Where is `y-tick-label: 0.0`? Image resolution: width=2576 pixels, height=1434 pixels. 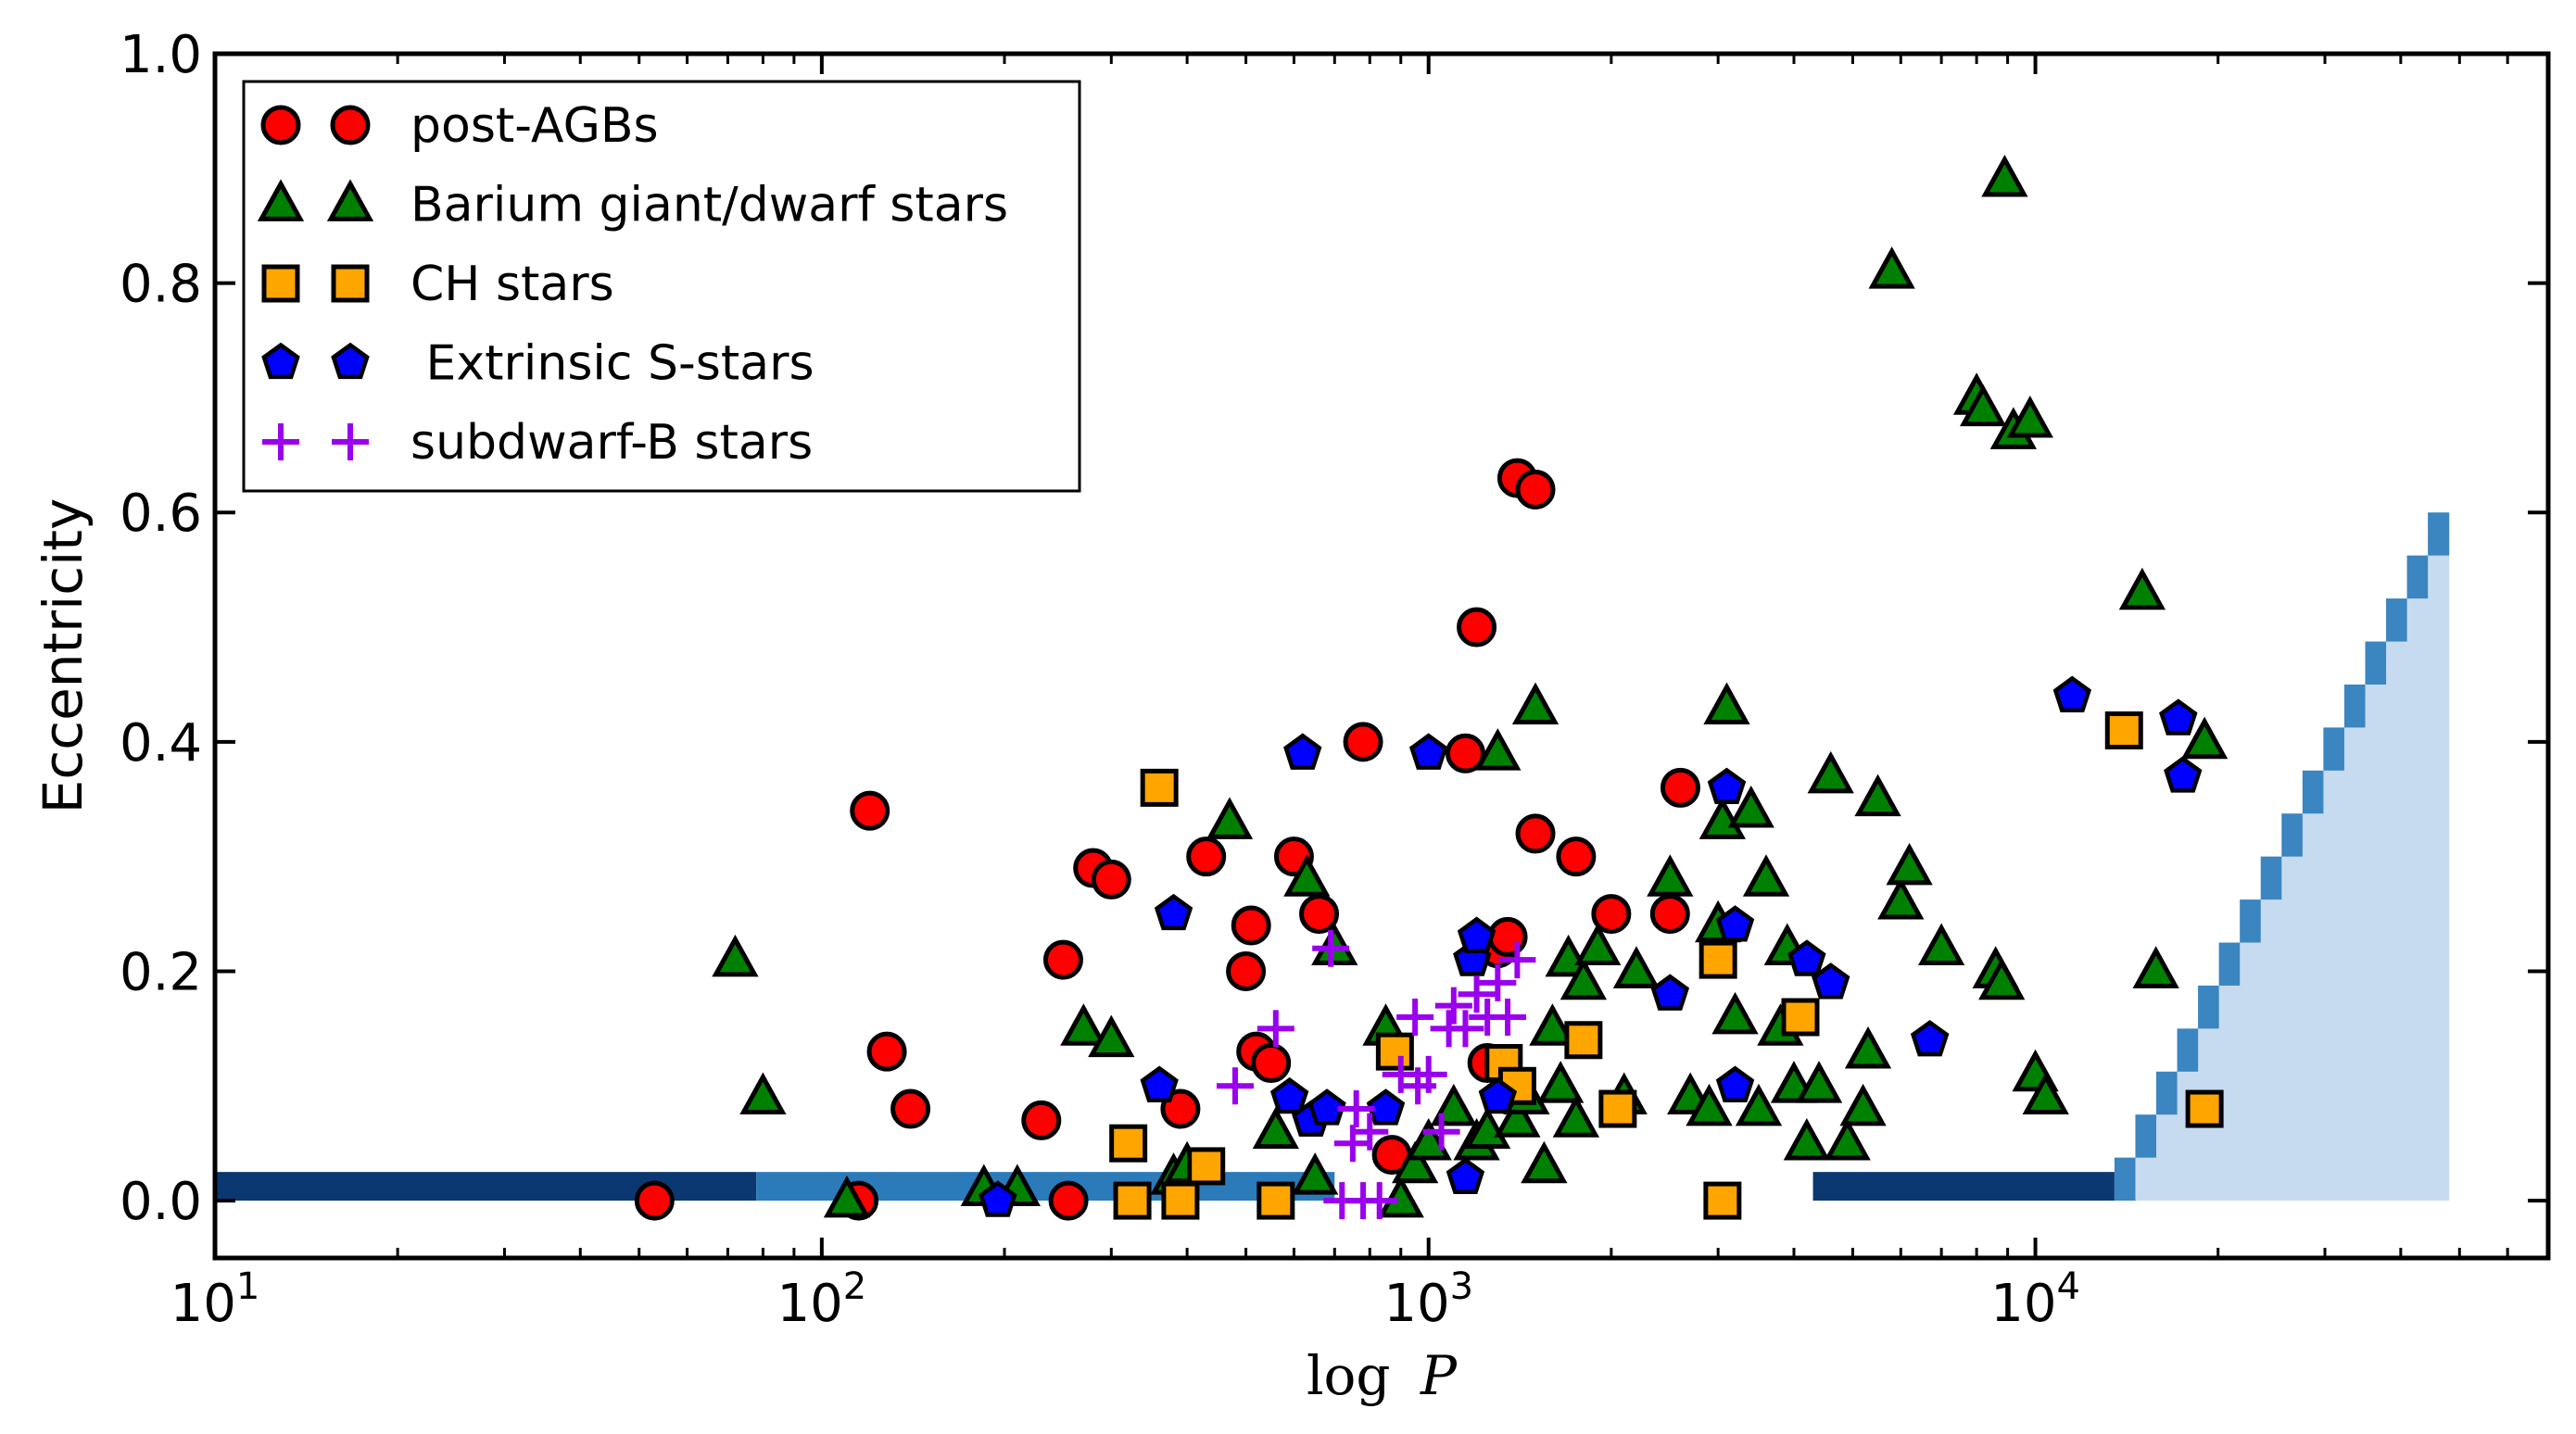
y-tick-label: 0.0 is located at coordinates (161, 1202).